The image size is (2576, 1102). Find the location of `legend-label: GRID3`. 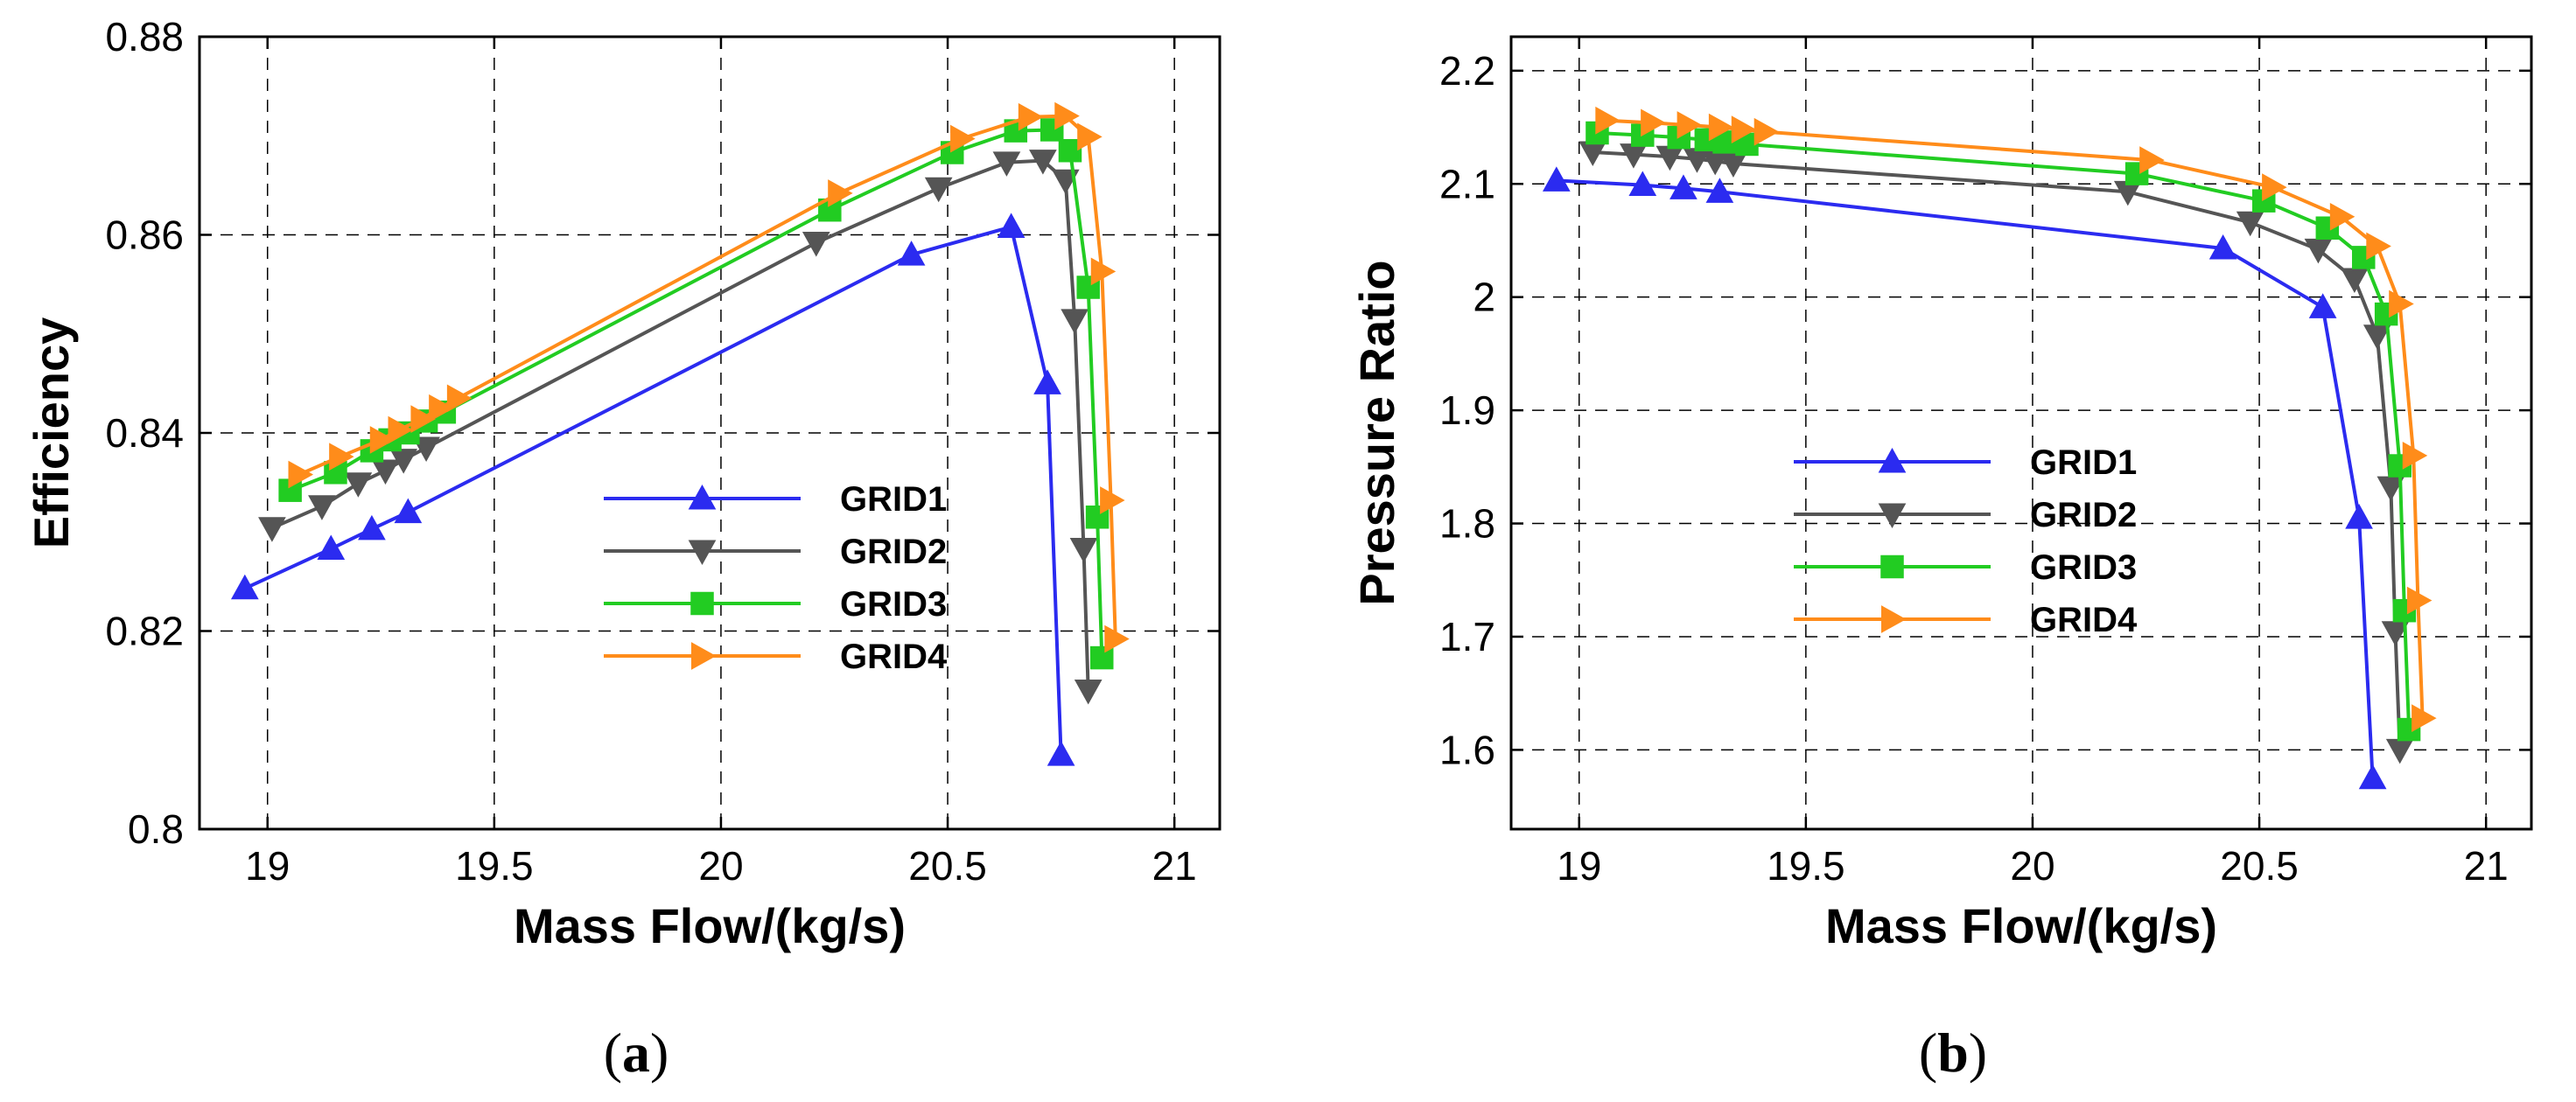

legend-label: GRID3 is located at coordinates (893, 604).